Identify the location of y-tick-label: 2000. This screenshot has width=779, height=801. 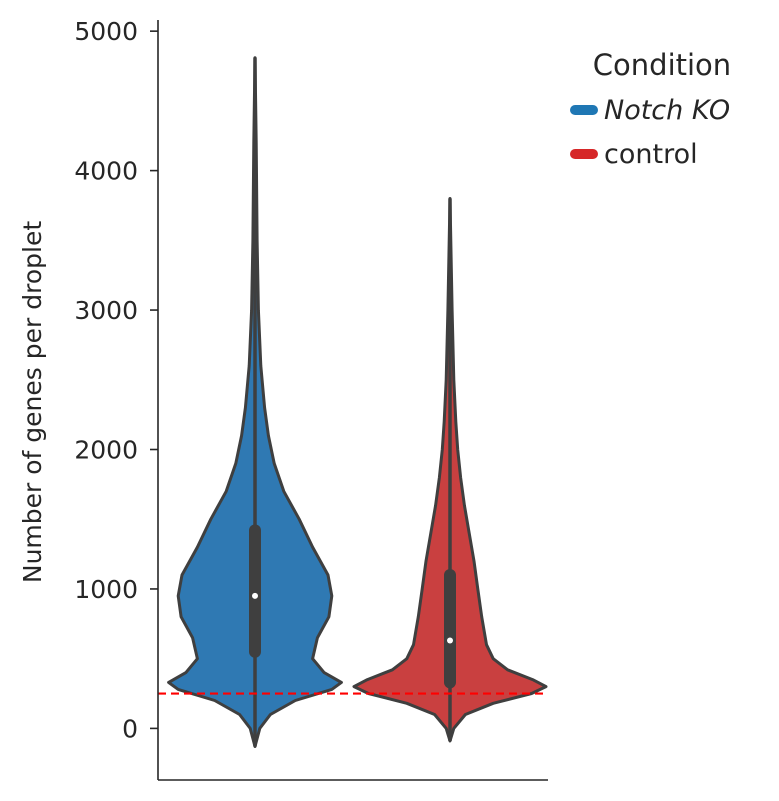
(106, 450).